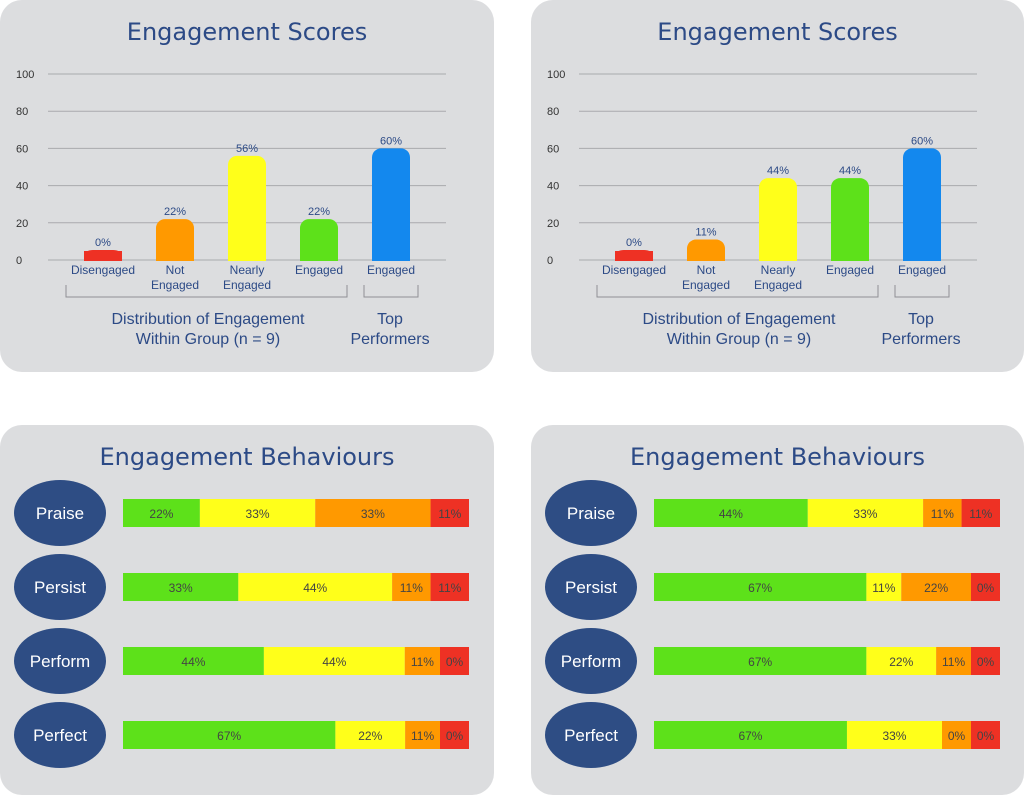 This screenshot has width=1024, height=795. I want to click on bar-value-label: 22%, so click(319, 212).